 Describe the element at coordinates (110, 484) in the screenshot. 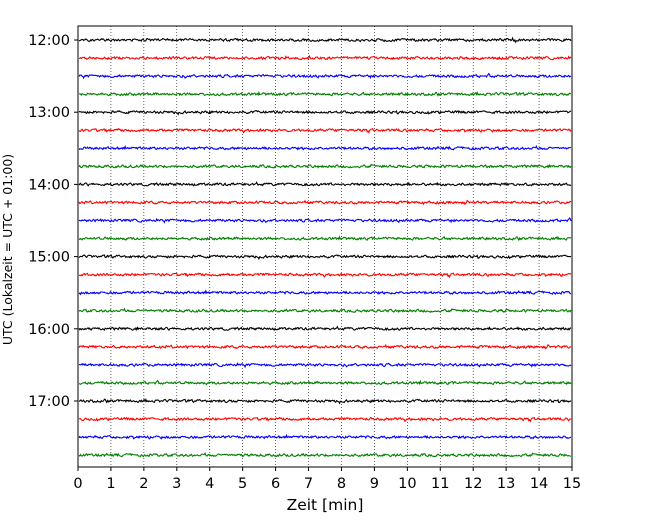

I see `x-tick-label: 1` at that location.